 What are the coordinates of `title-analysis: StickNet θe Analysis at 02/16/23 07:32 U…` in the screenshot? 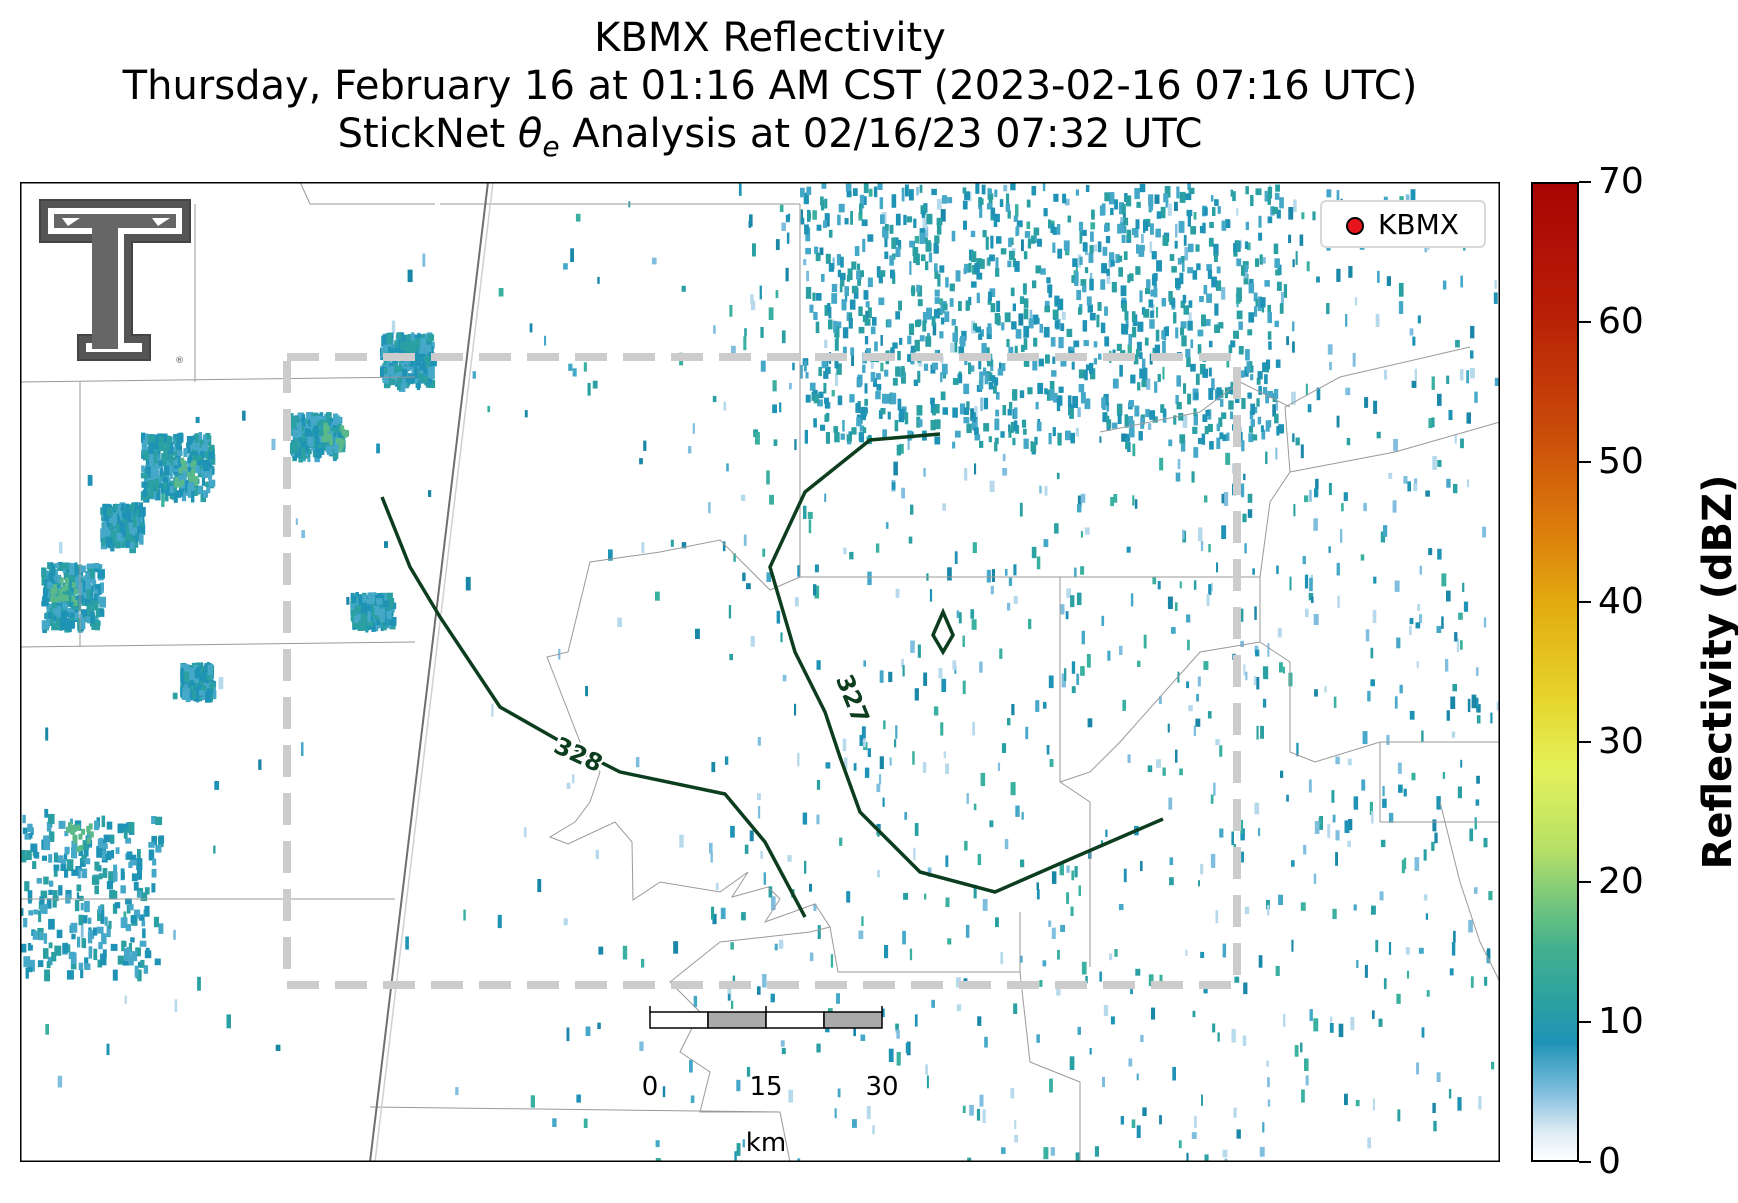 It's located at (770, 137).